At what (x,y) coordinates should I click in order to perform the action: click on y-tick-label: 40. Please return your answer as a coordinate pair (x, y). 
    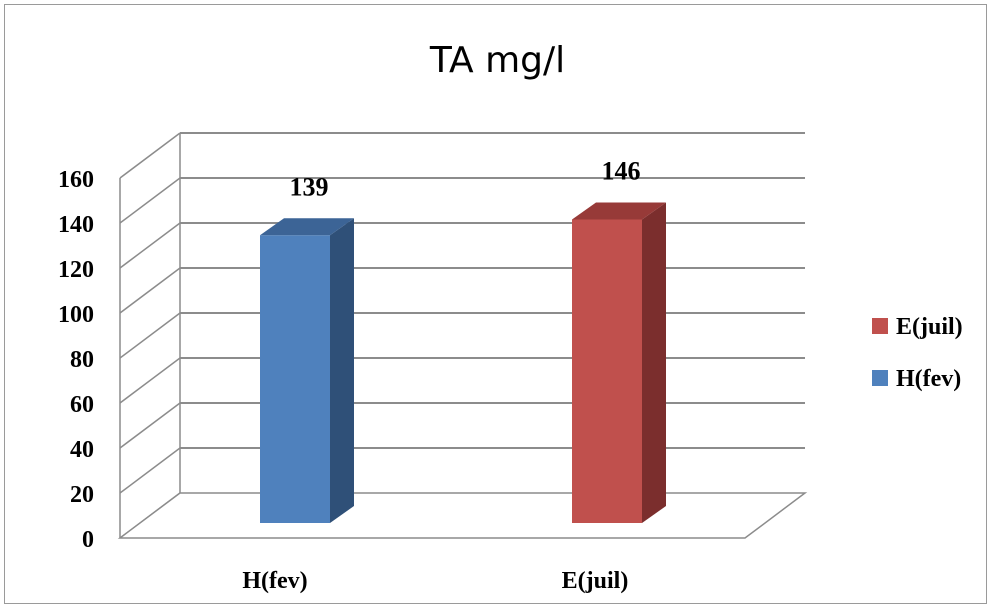
    Looking at the image, I should click on (82, 450).